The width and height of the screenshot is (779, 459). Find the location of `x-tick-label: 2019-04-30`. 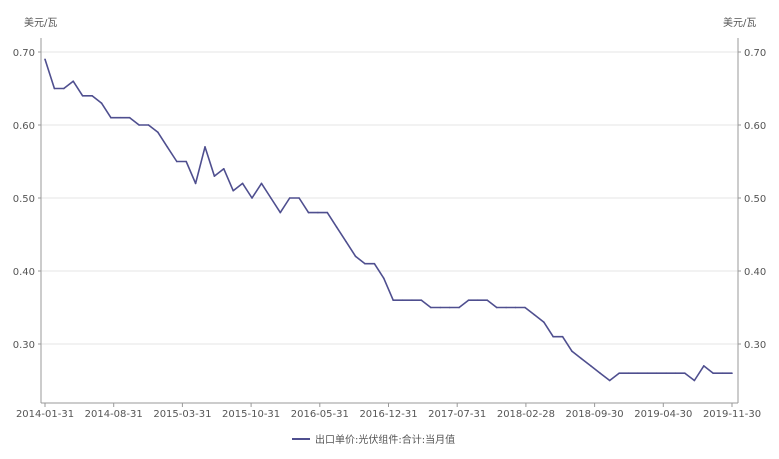

x-tick-label: 2019-04-30 is located at coordinates (663, 414).